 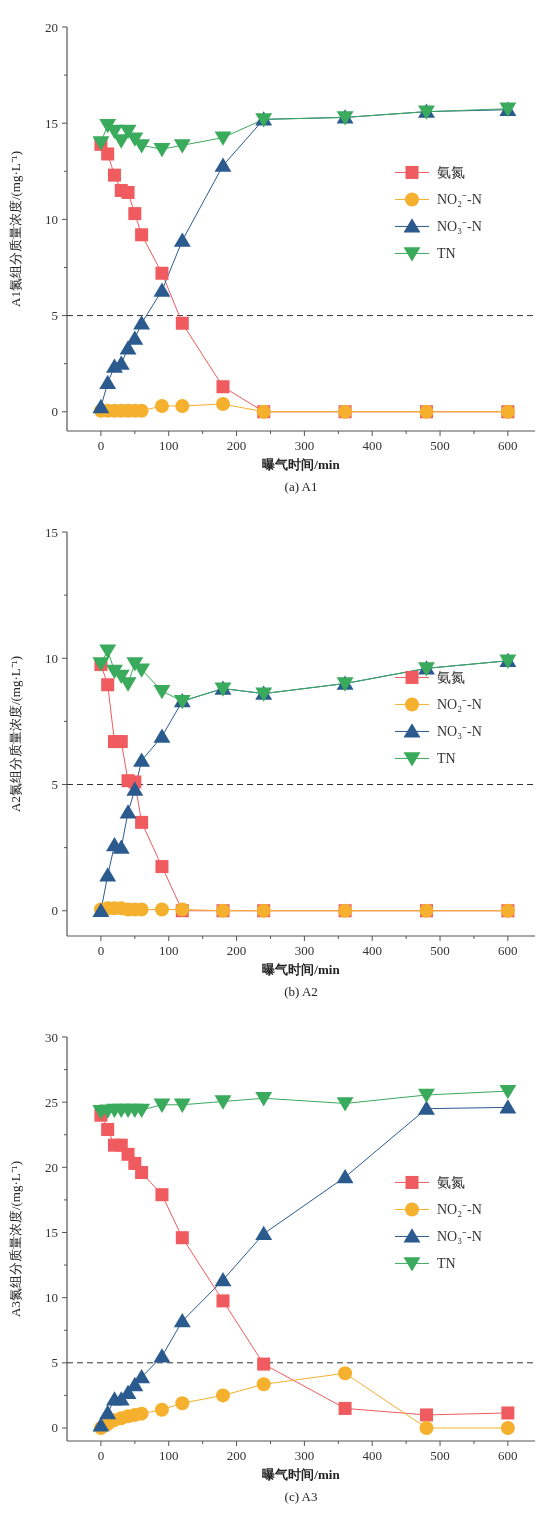 I want to click on text: (b) A2, so click(x=301, y=991).